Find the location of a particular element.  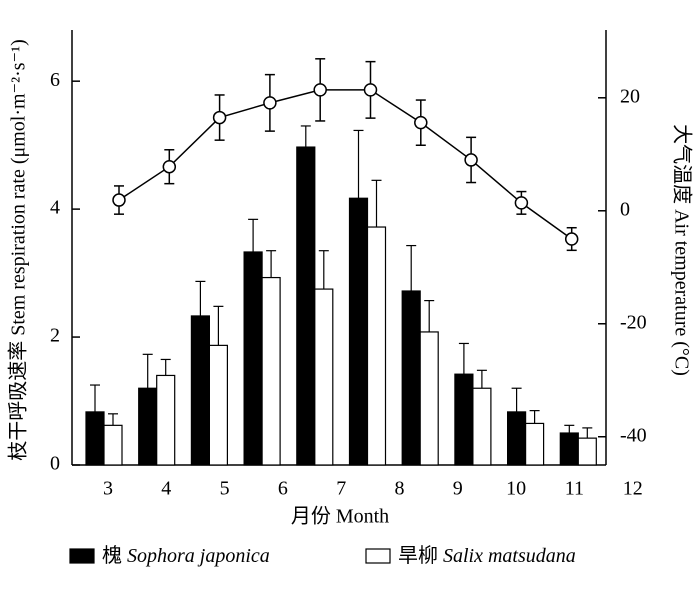

x-tick-label: 11 is located at coordinates (574, 489).